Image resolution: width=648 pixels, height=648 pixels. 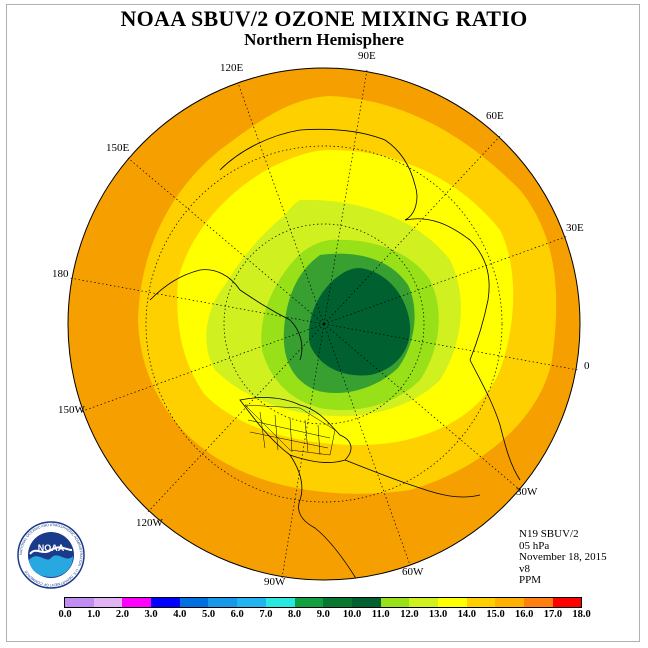 What do you see at coordinates (524, 568) in the screenshot?
I see `version-label: v8` at bounding box center [524, 568].